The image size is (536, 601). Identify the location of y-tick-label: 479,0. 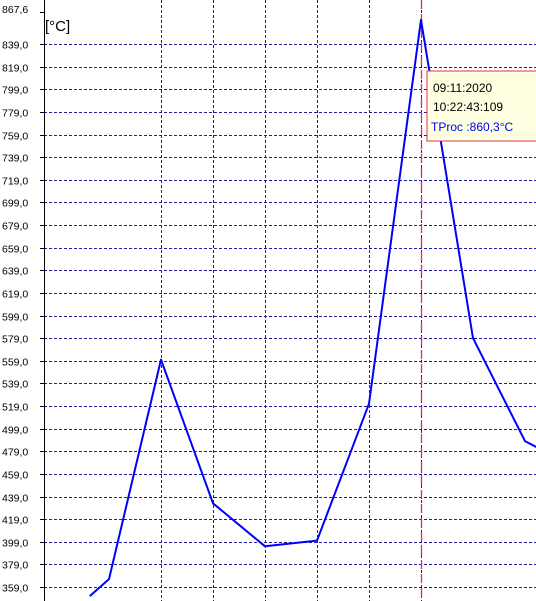
(15, 453).